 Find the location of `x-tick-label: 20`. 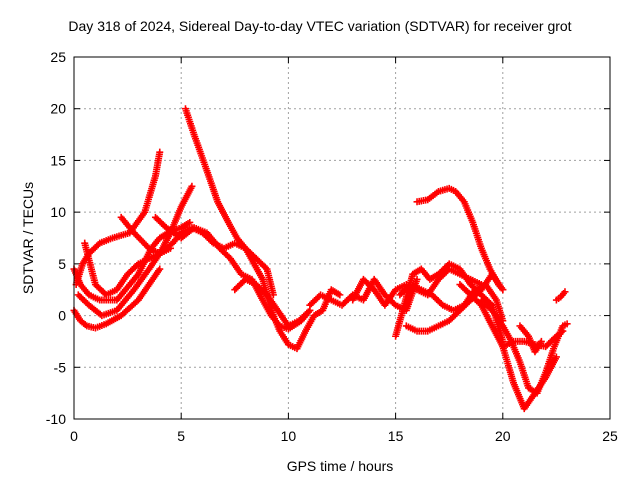

x-tick-label: 20 is located at coordinates (503, 436).